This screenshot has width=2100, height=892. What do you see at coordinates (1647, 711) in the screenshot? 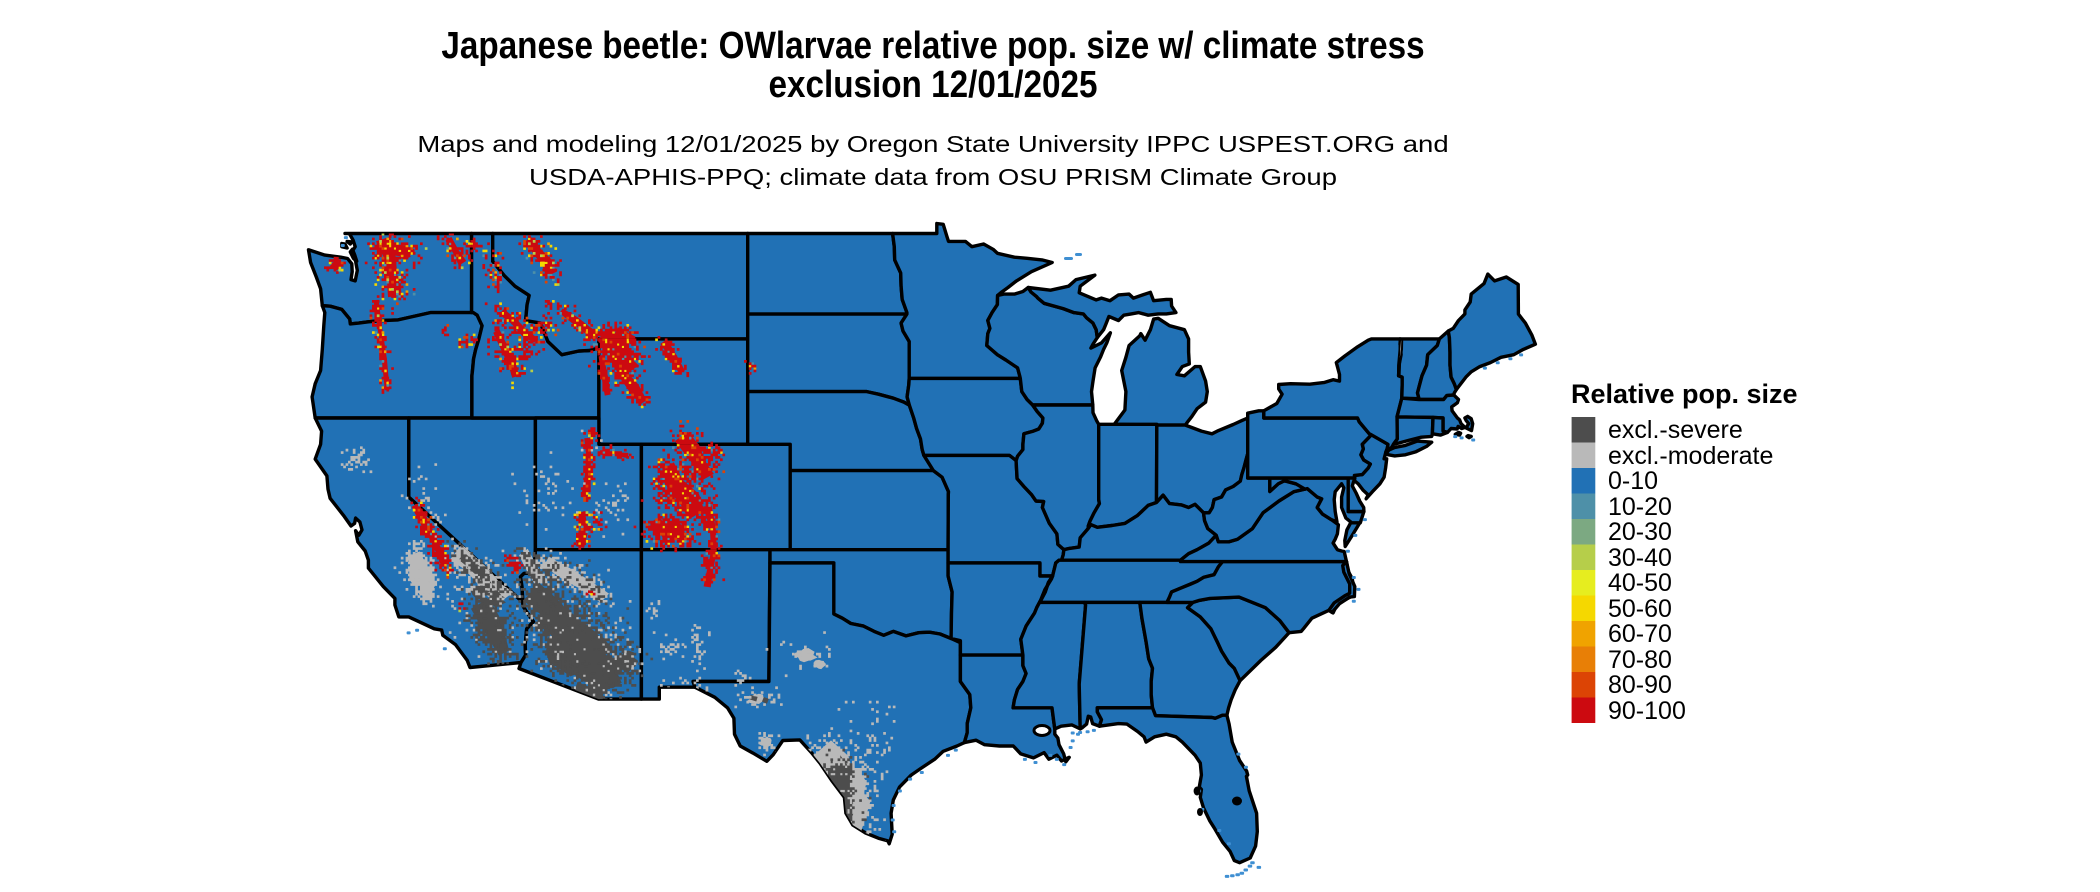
I see `svg-text: 90-100` at bounding box center [1647, 711].